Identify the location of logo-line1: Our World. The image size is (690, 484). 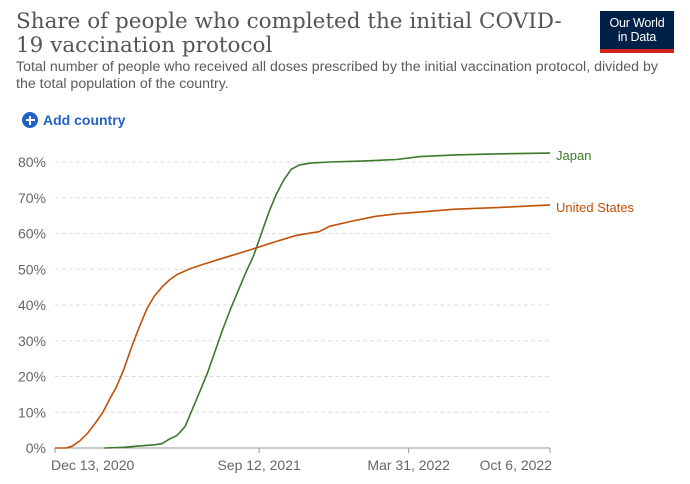
(637, 23).